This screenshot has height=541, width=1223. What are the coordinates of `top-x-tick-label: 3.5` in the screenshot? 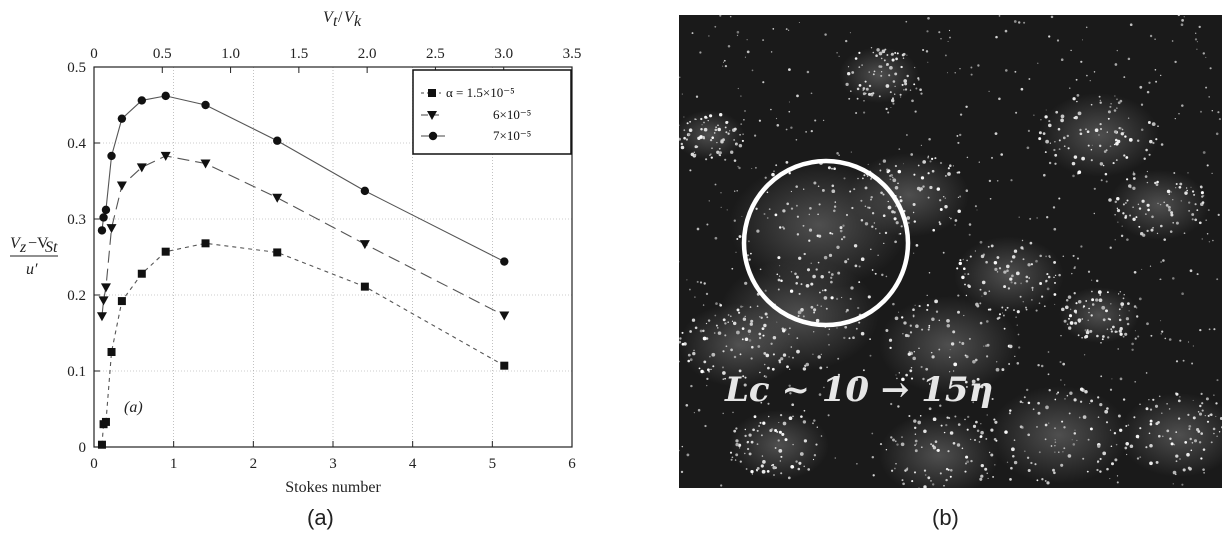 It's located at (572, 54).